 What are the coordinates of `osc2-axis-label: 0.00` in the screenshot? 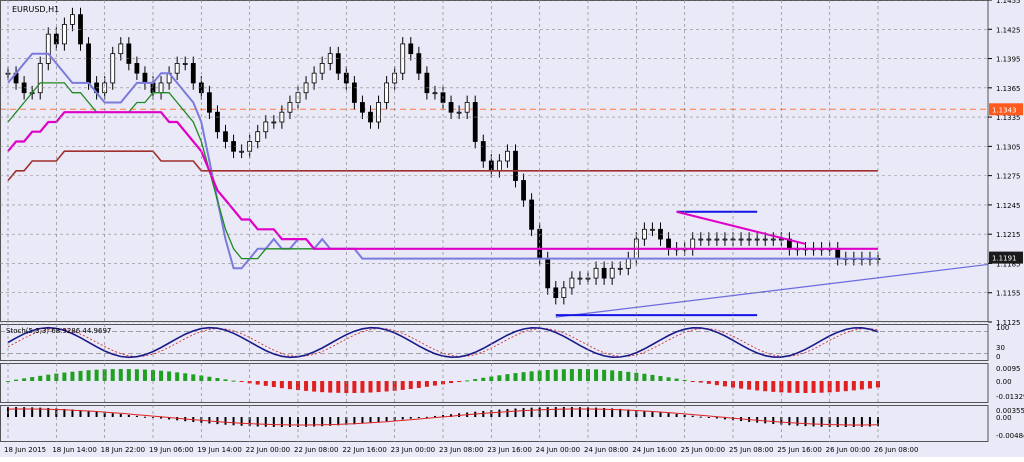 It's located at (1004, 418).